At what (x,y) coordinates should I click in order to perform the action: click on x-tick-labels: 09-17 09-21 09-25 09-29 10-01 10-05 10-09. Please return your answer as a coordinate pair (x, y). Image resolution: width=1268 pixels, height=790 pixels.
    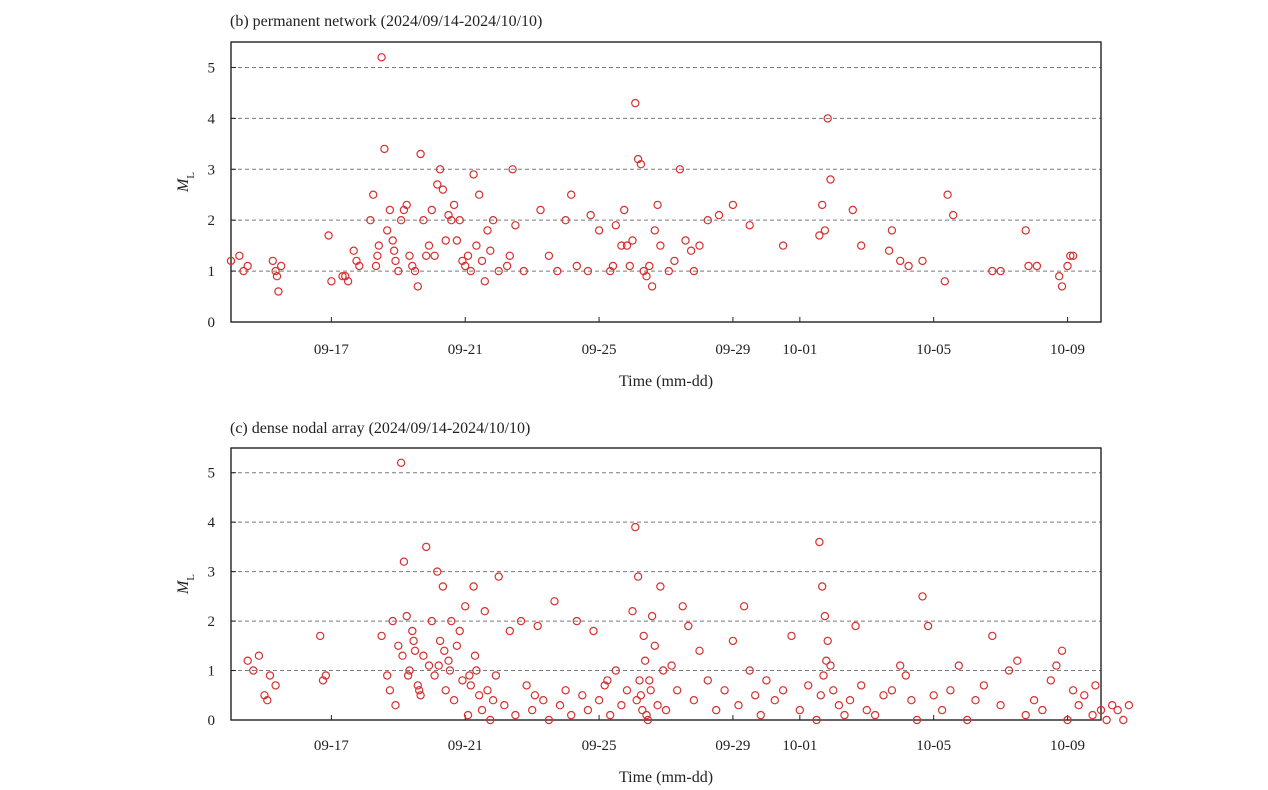
    Looking at the image, I should click on (699, 734).